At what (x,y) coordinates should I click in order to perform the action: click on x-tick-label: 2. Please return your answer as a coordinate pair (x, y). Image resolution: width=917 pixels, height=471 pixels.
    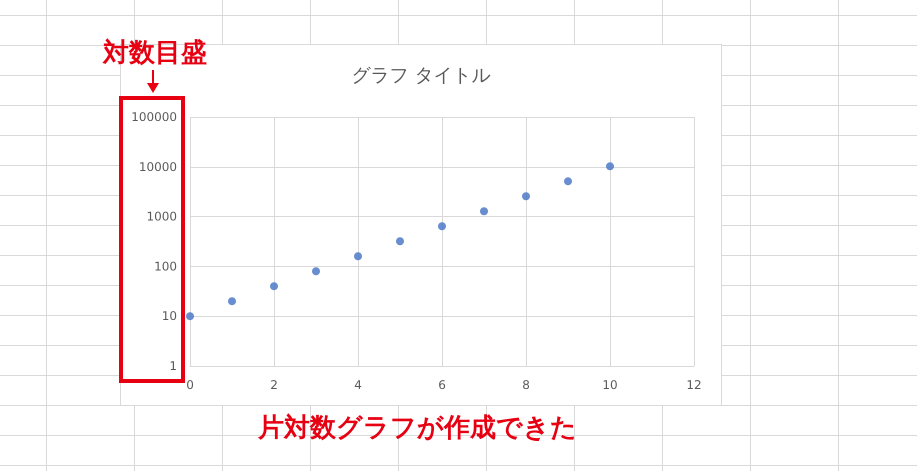
    Looking at the image, I should click on (274, 385).